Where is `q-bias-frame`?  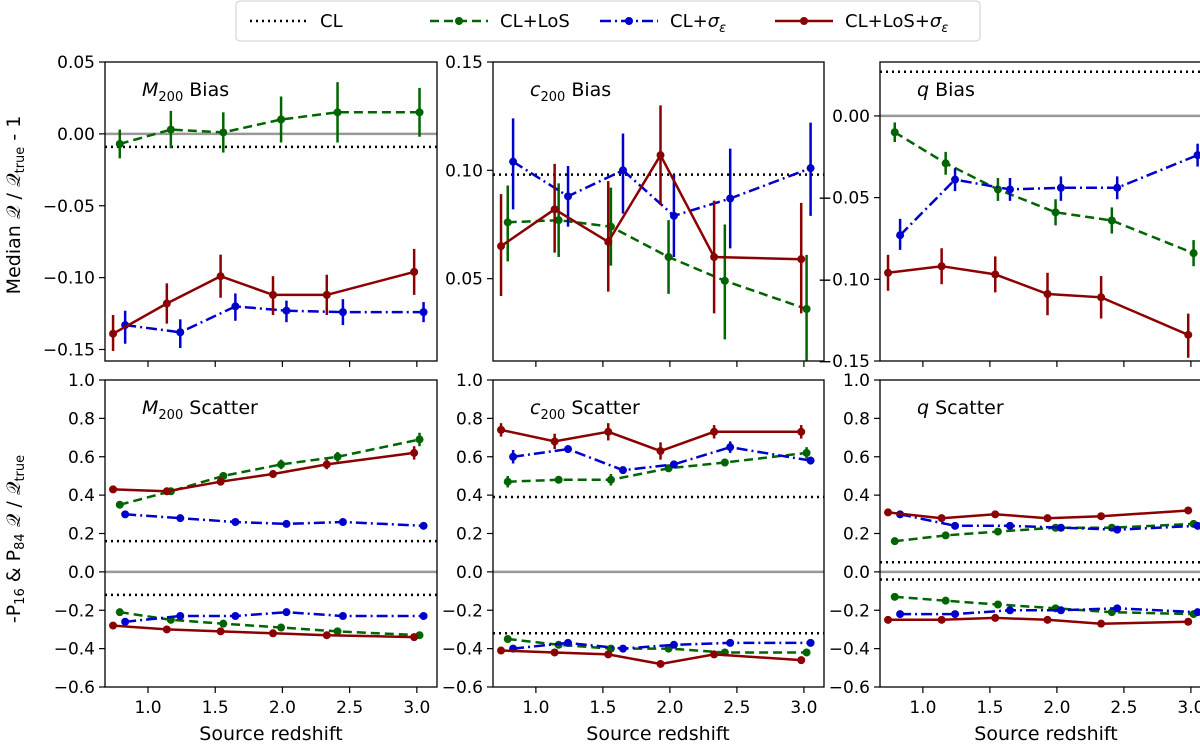
q-bias-frame is located at coordinates (1039, 211).